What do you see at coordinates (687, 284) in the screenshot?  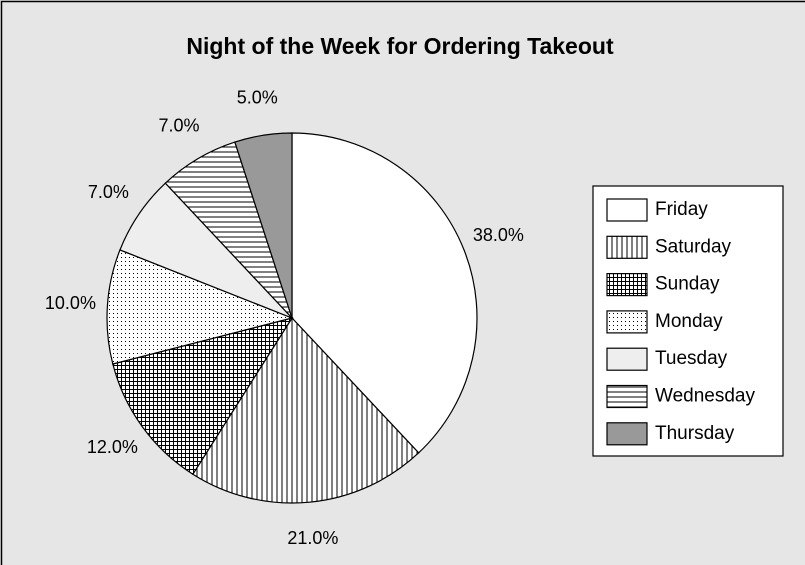 I see `legend-label: Sunday` at bounding box center [687, 284].